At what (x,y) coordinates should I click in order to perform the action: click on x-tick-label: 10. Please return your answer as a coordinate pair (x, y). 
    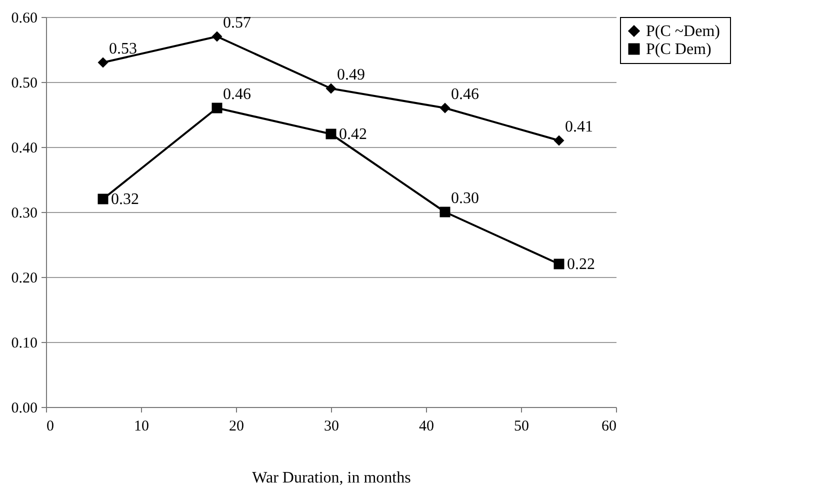
    Looking at the image, I should click on (141, 426).